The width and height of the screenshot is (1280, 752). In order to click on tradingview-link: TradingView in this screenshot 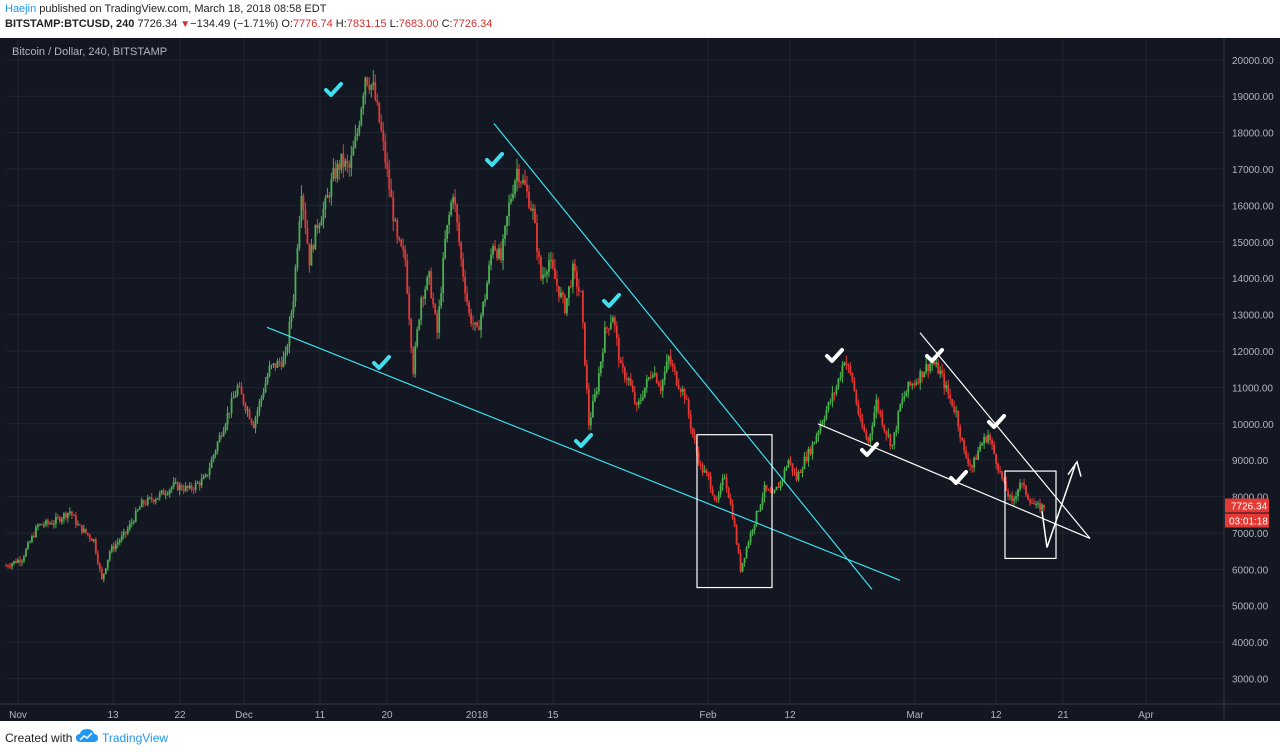, I will do `click(135, 738)`.